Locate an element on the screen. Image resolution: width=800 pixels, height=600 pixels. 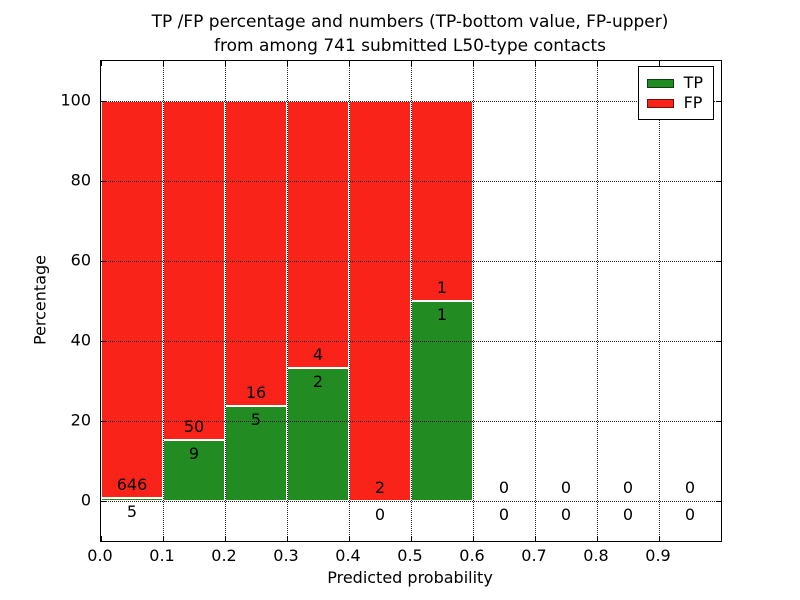
y-tick-label: 20 is located at coordinates (80, 420).